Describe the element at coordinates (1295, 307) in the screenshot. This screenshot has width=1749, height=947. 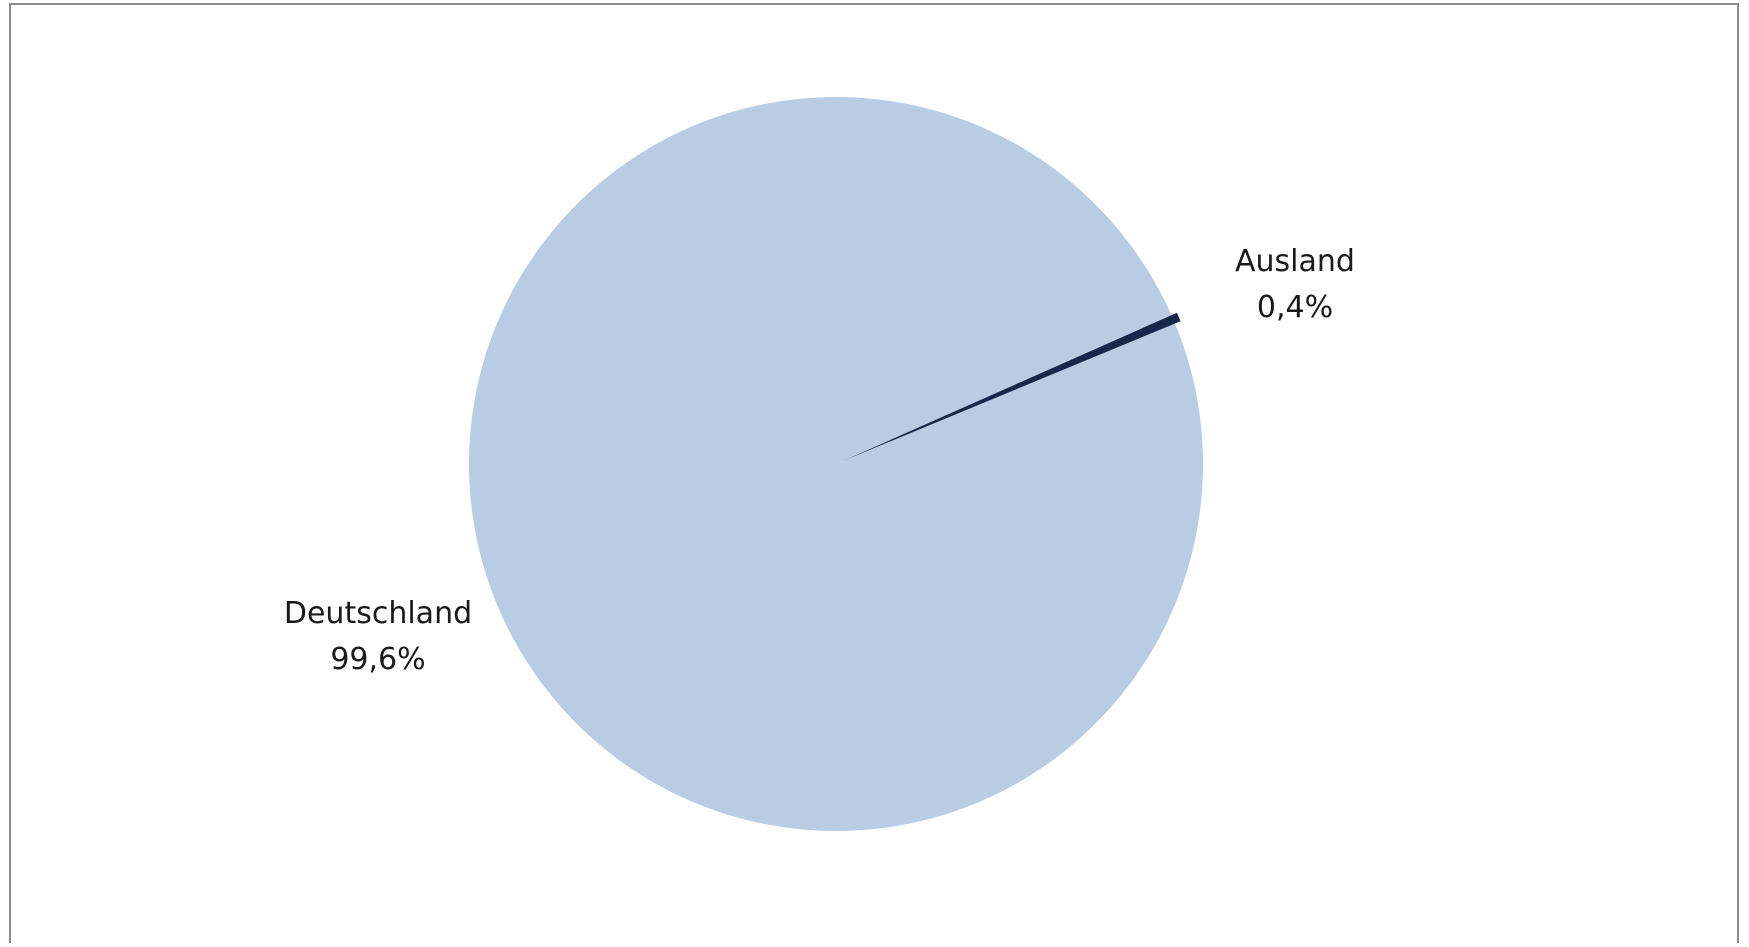
I see `slice-label-ausland-value: 0,4%` at that location.